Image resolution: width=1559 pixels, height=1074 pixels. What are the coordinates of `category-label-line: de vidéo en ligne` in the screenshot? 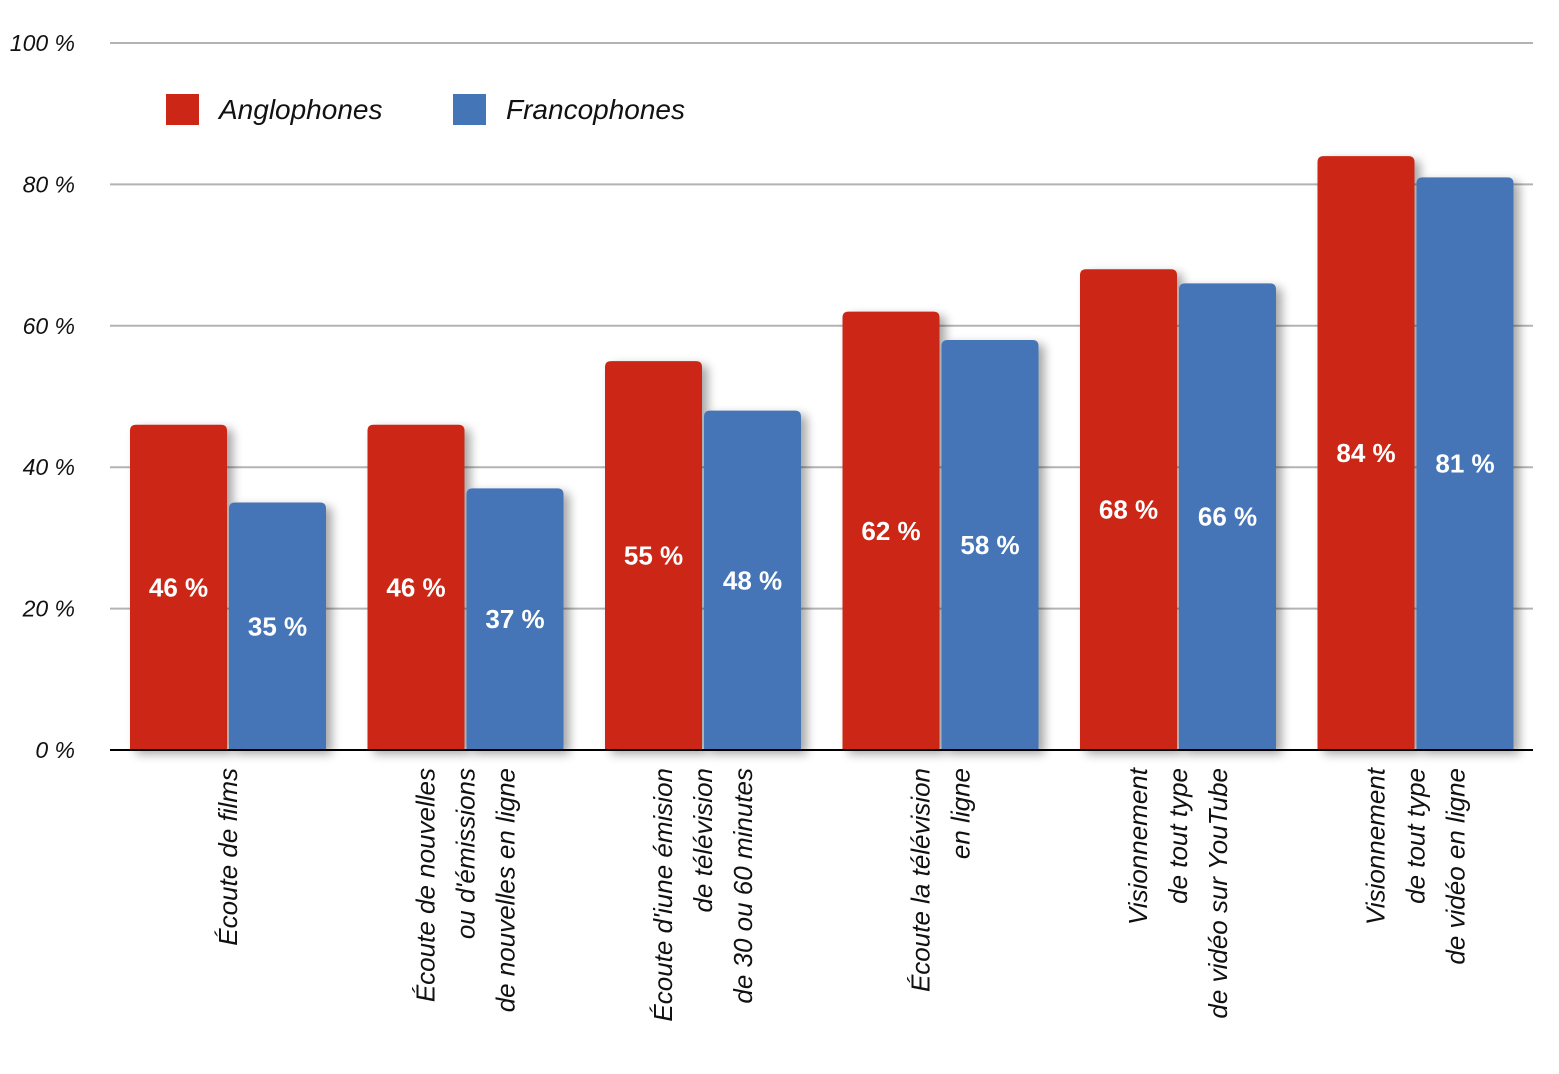 It's located at (1456, 866).